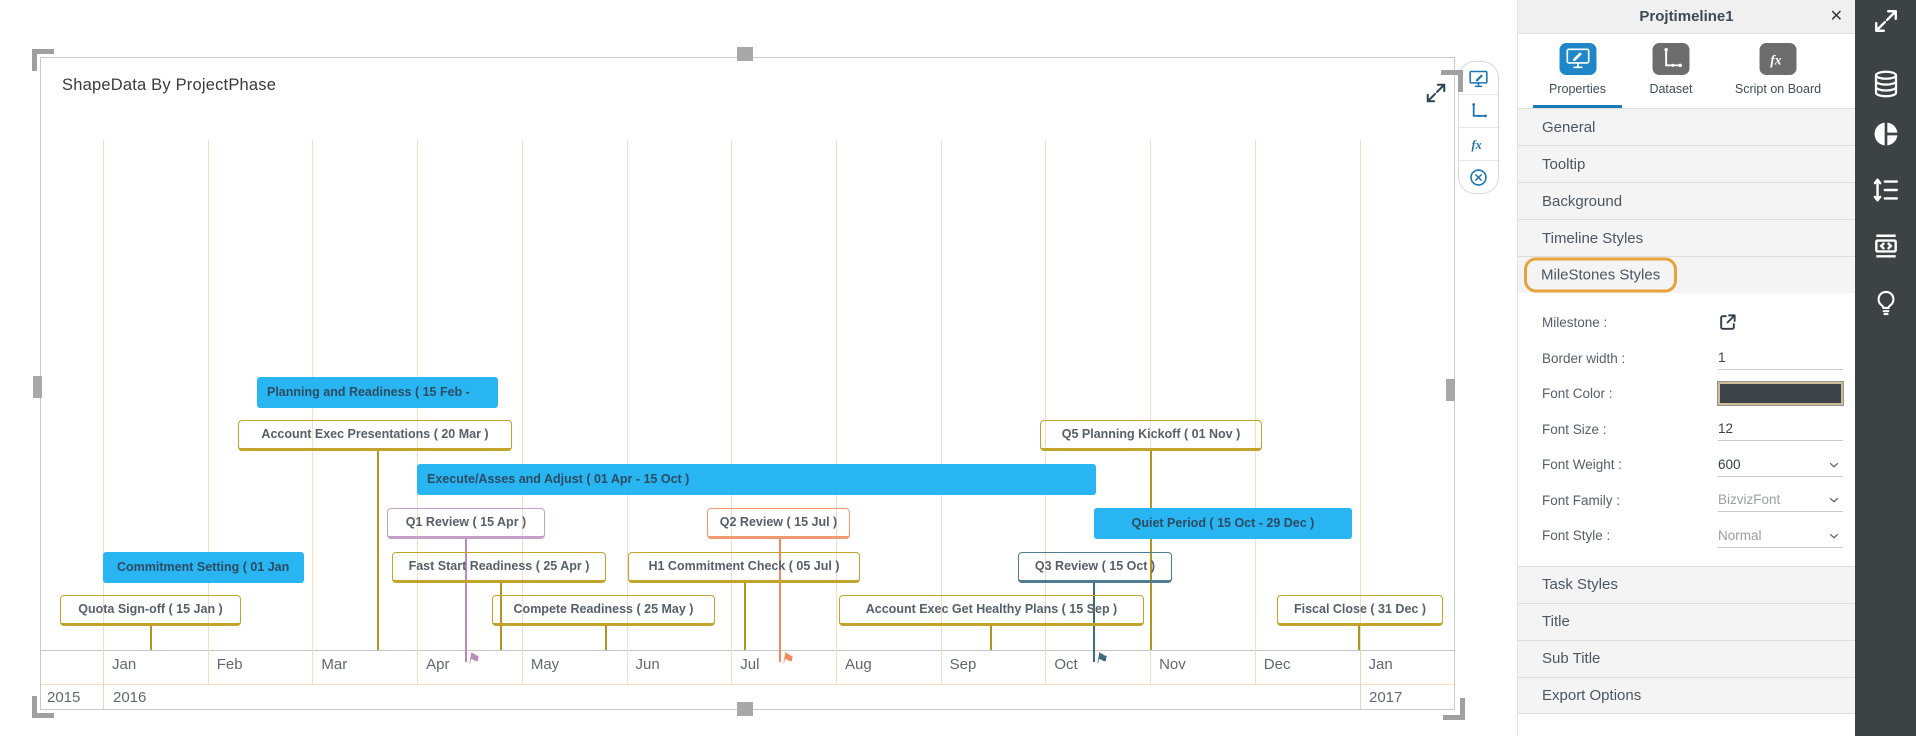 Image resolution: width=1916 pixels, height=736 pixels. What do you see at coordinates (1223, 523) in the screenshot?
I see `milestone: Quiet Period ( 15 Oct - 29 Dec )` at bounding box center [1223, 523].